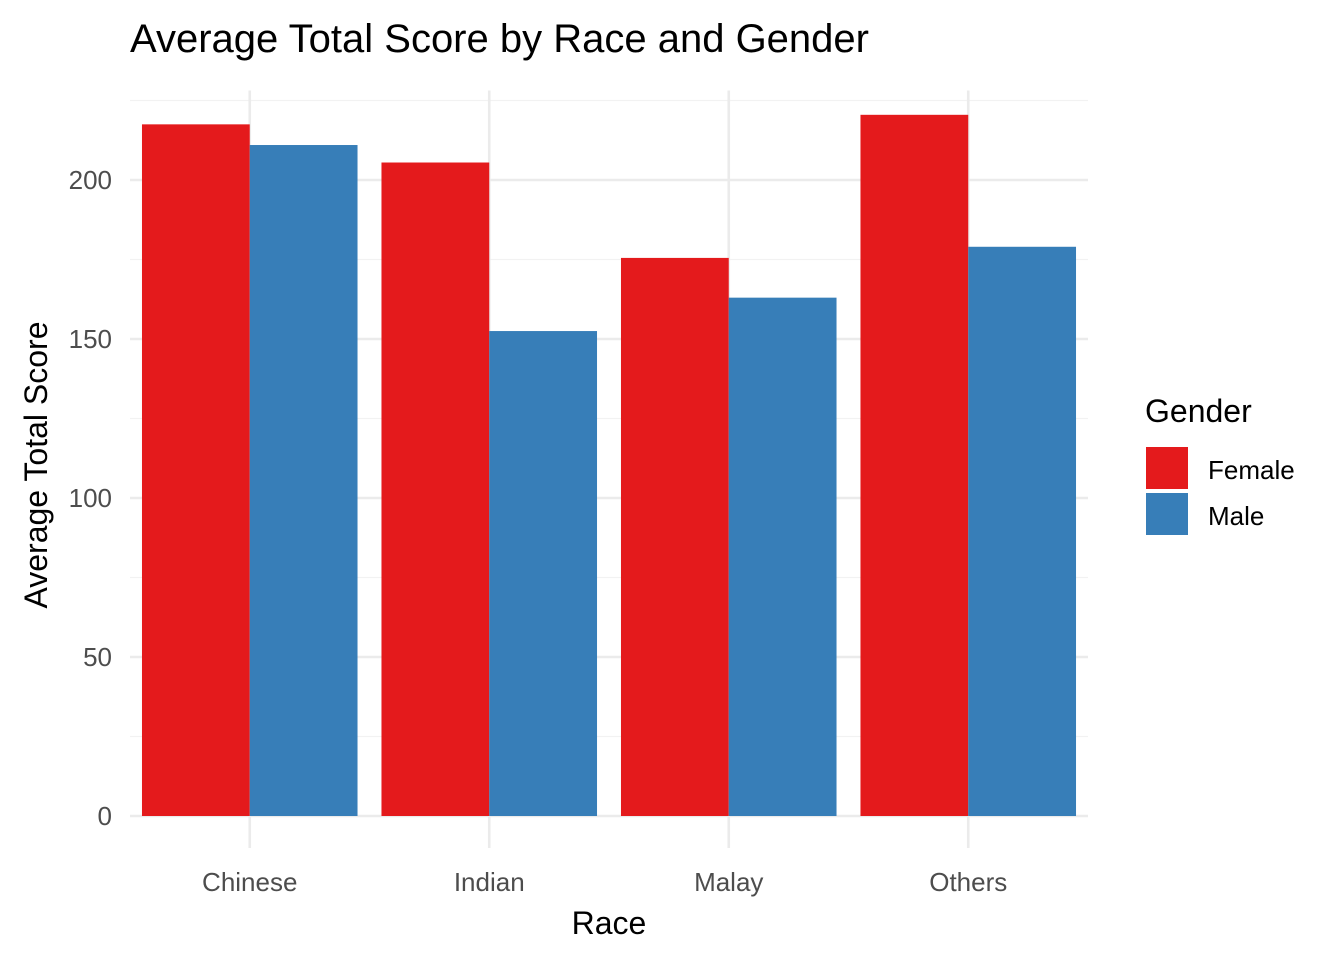 The height and width of the screenshot is (960, 1344). I want to click on bar-male-others, so click(1022, 531).